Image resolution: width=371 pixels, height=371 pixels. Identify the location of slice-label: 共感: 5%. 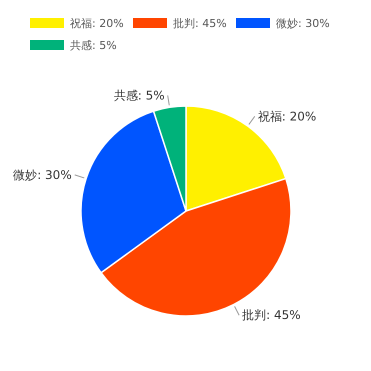
(139, 95).